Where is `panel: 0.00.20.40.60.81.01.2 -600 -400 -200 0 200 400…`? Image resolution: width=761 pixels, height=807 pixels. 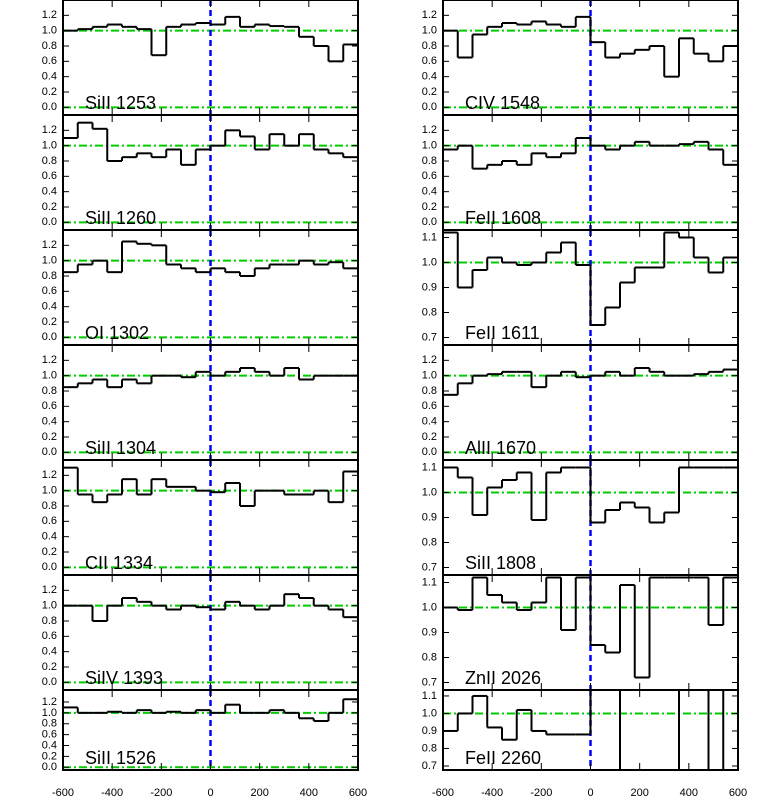 panel: 0.00.20.40.60.81.01.2 -600 -400 -200 0 200 400… is located at coordinates (204, 744).